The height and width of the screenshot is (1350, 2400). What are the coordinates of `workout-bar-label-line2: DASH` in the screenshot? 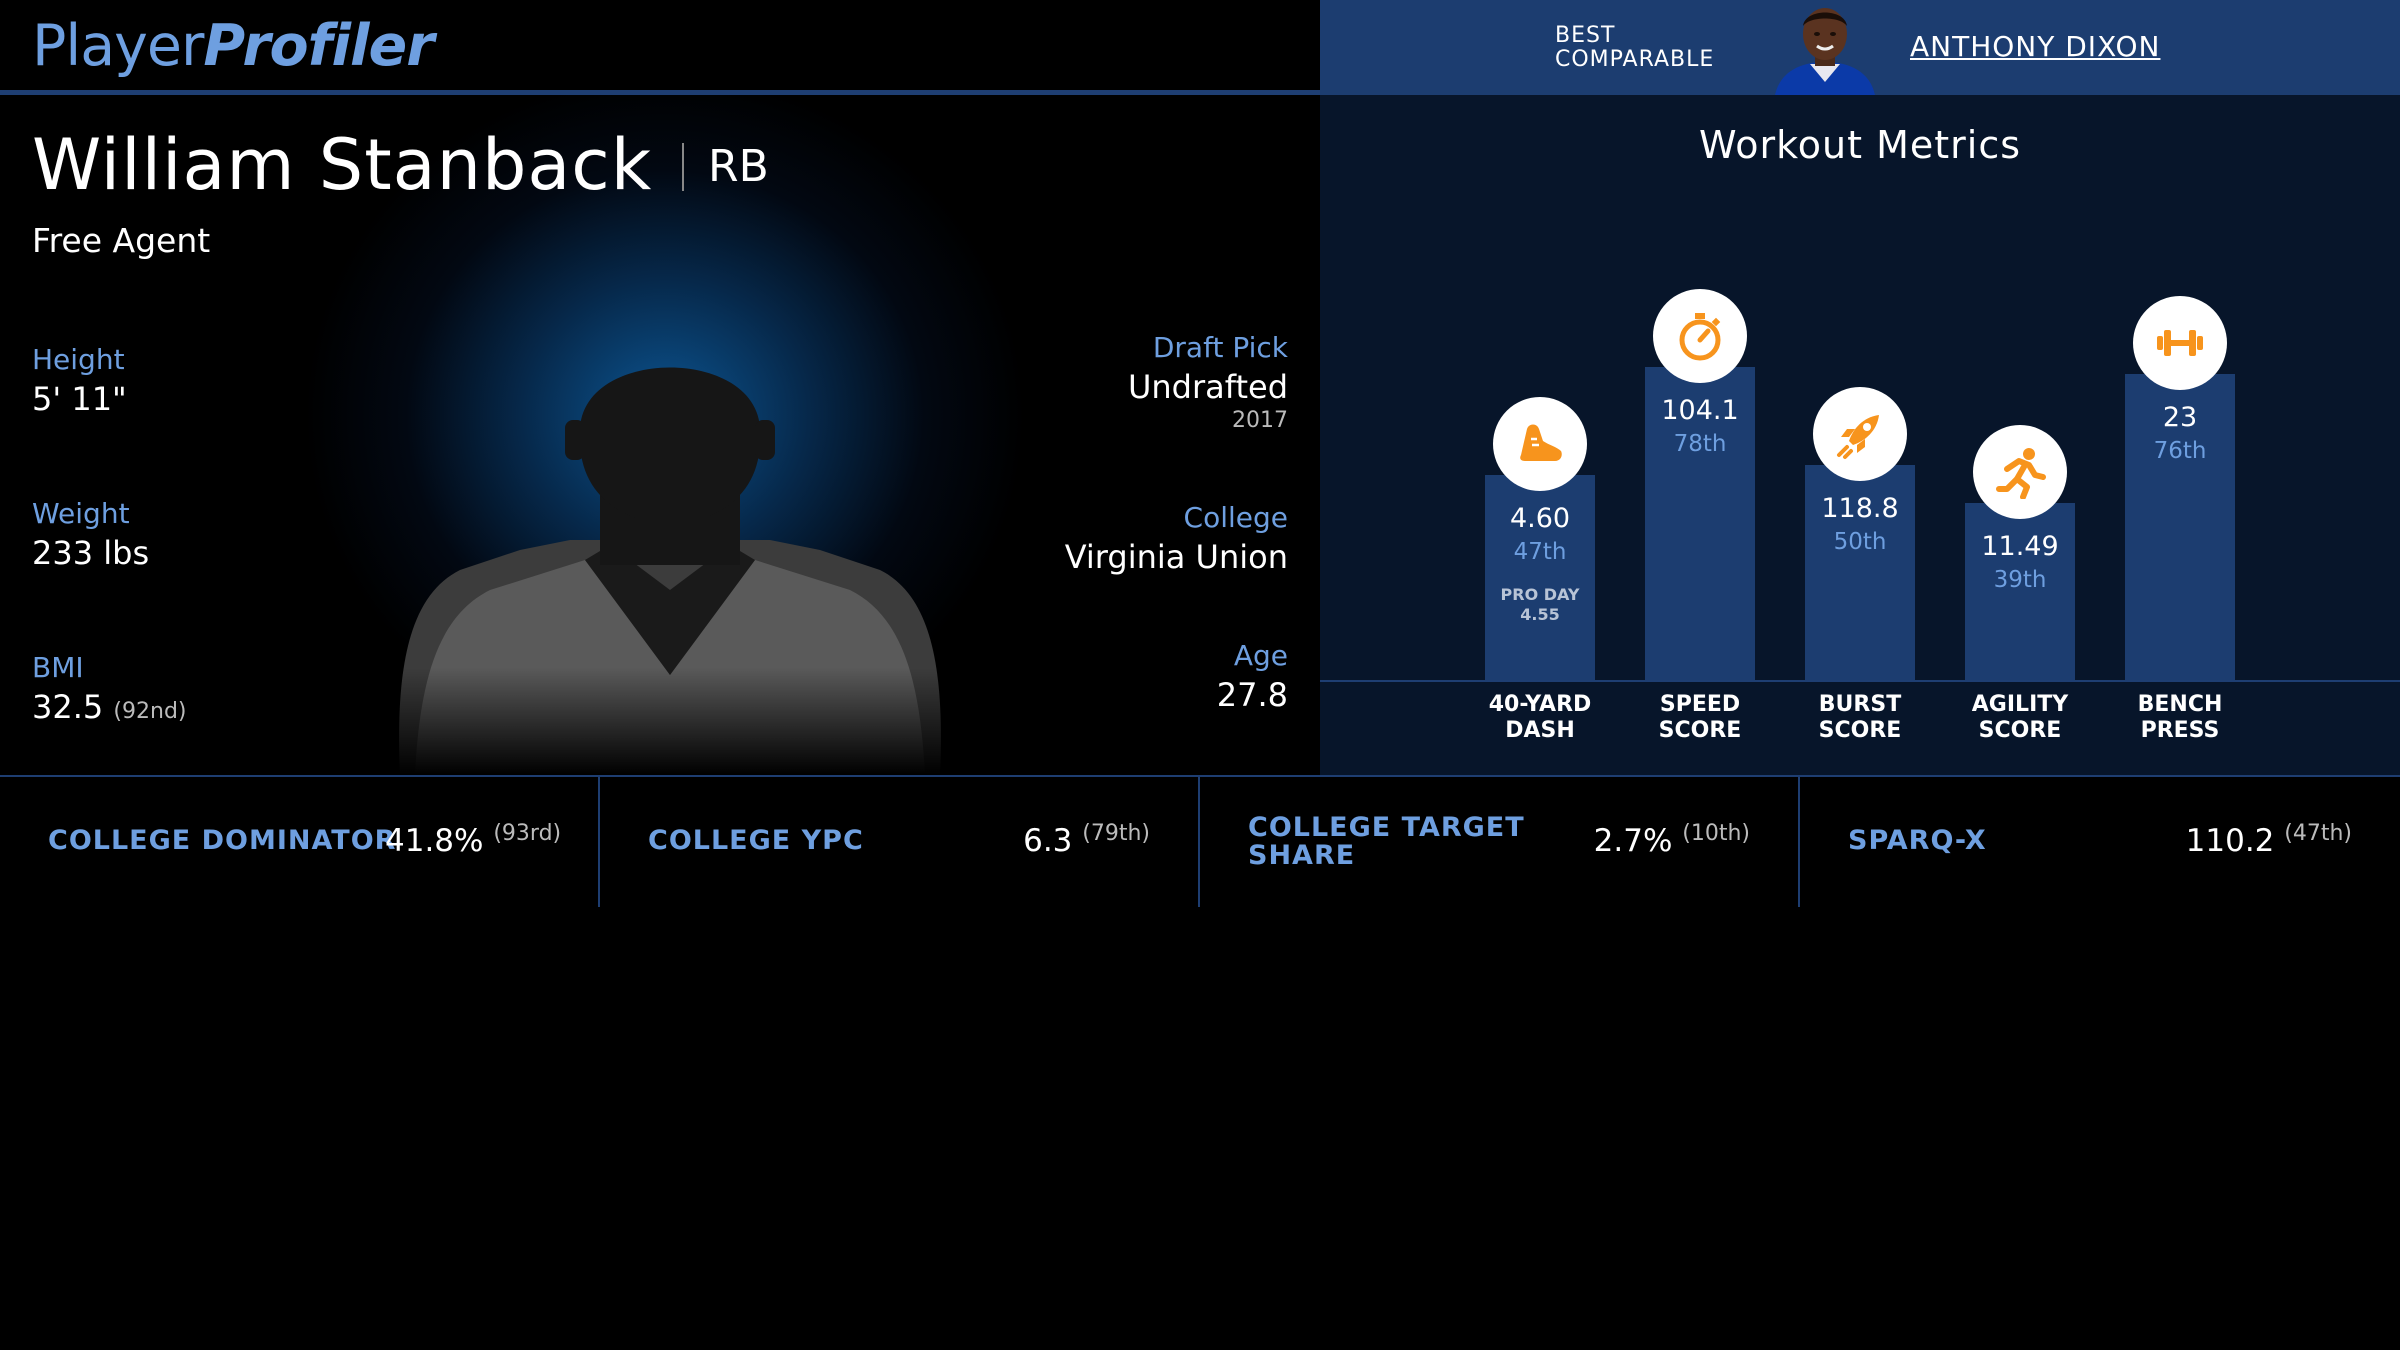 It's located at (1540, 730).